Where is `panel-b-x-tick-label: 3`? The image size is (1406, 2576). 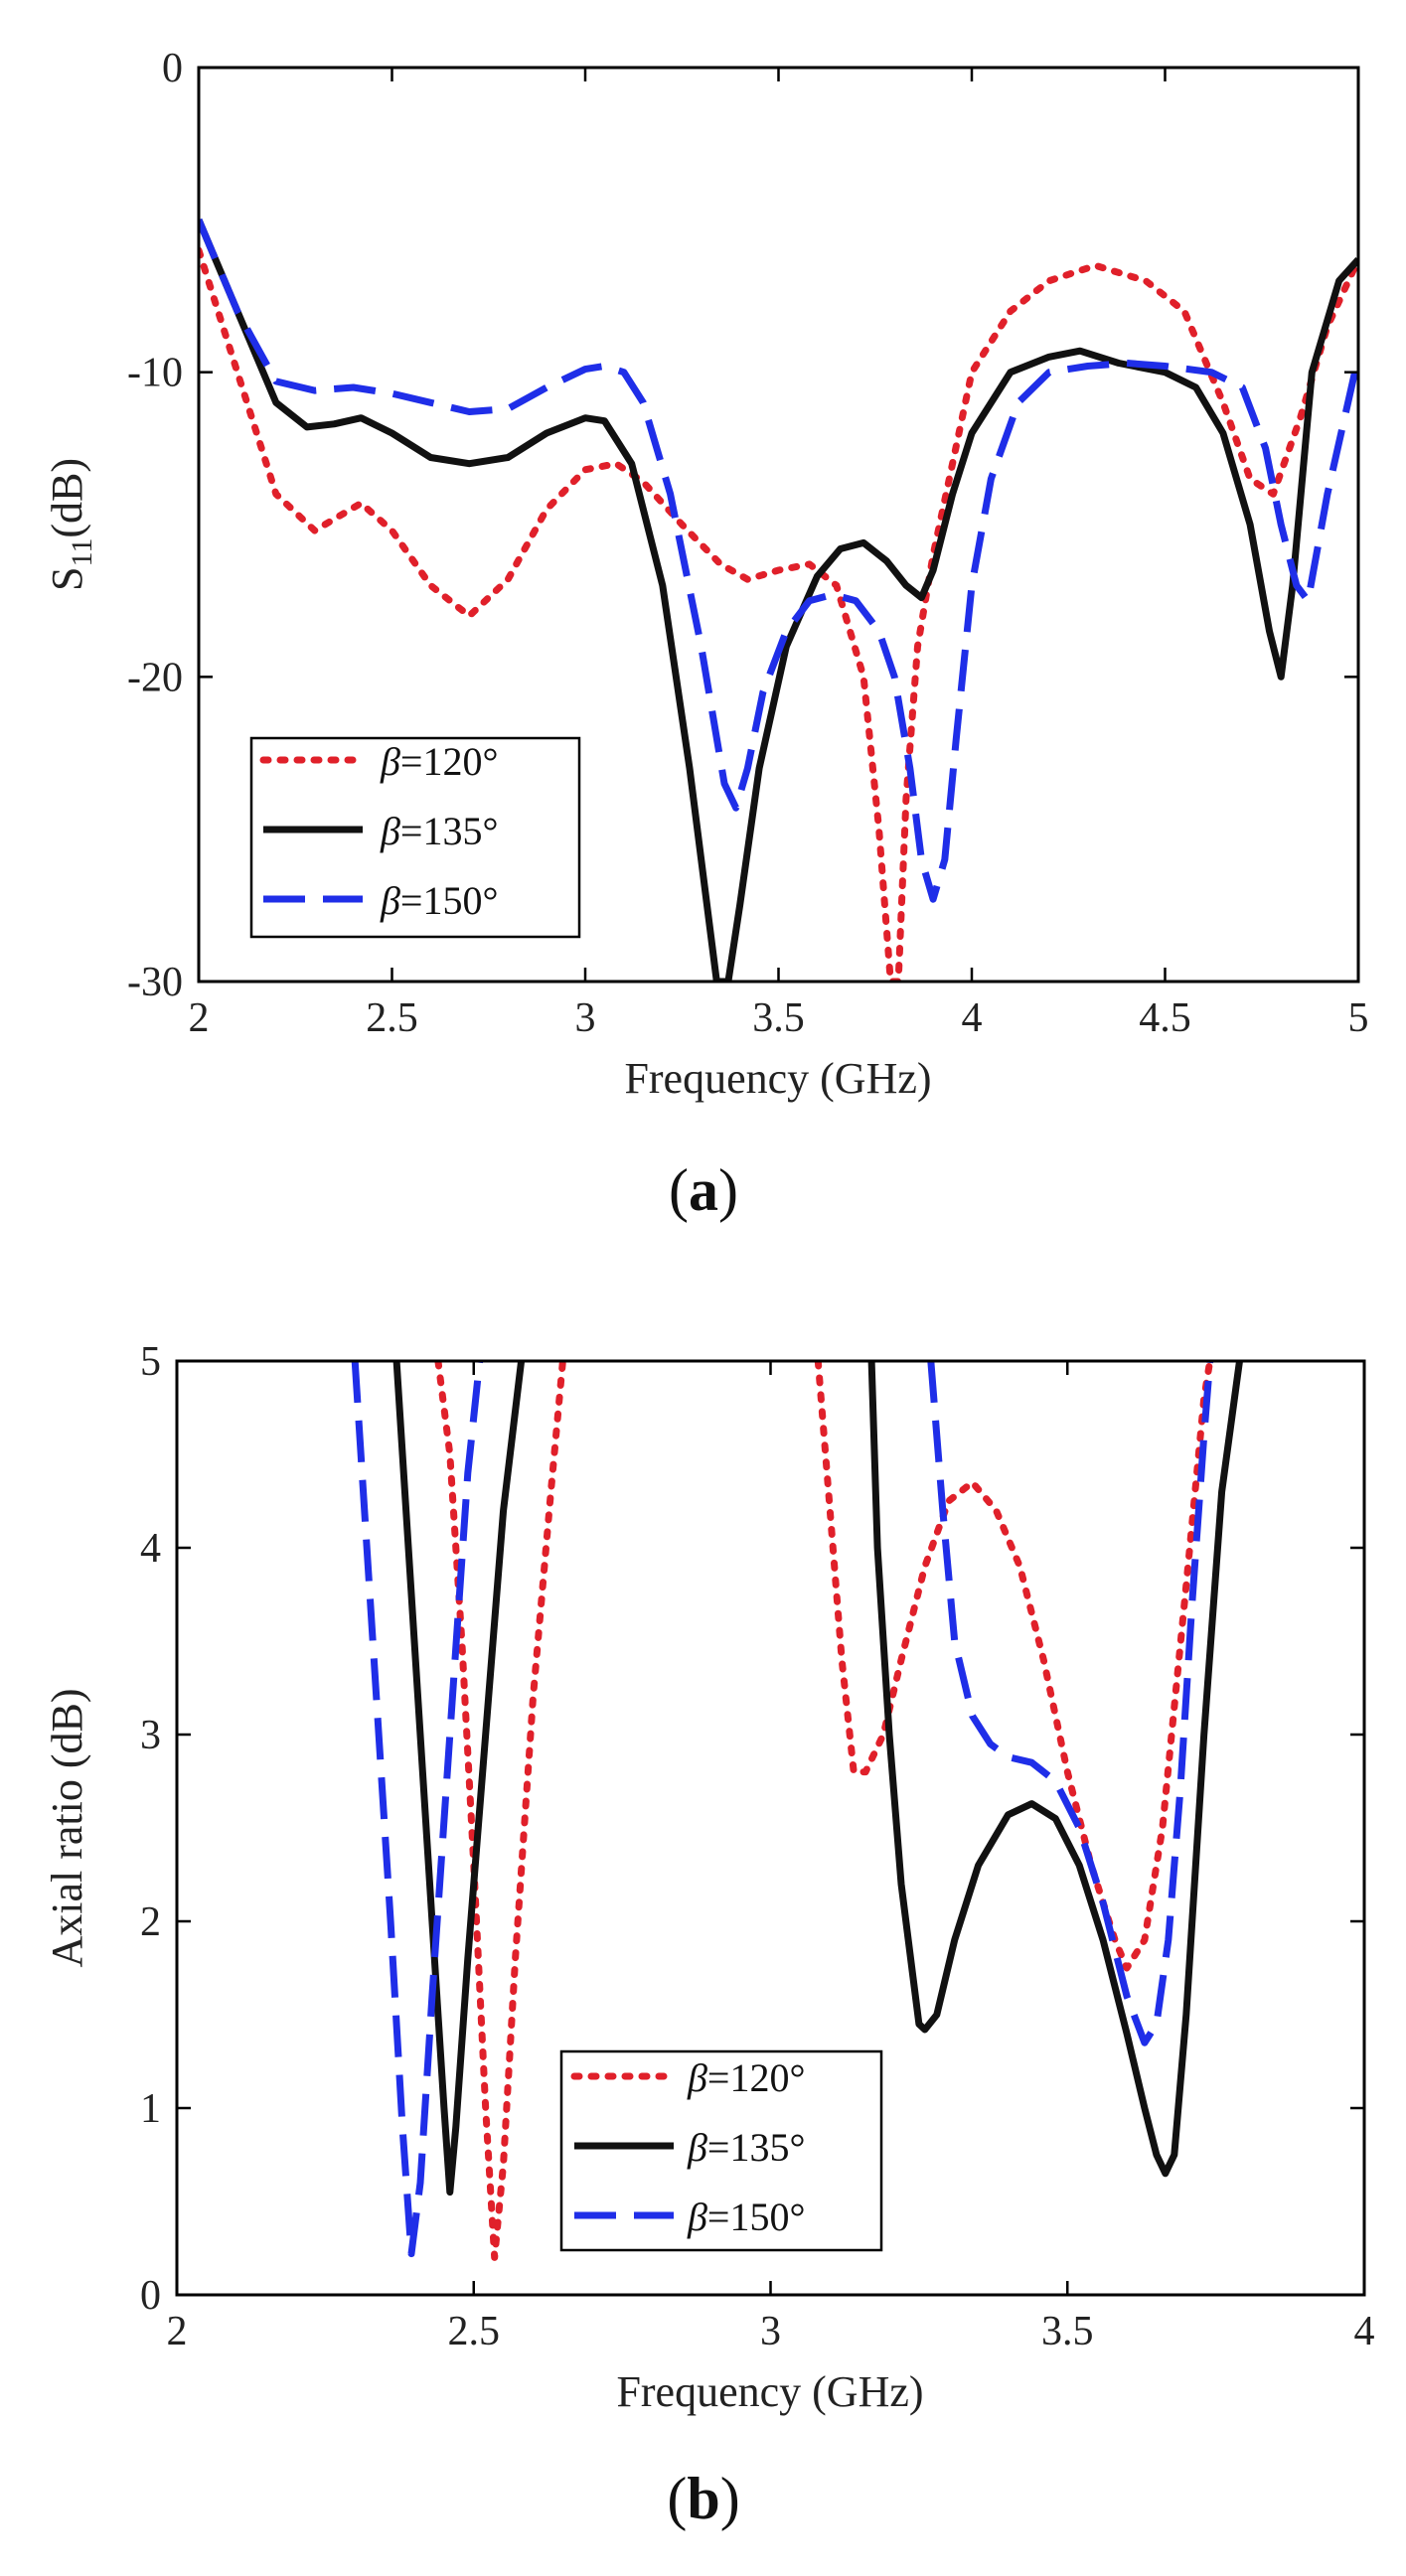
panel-b-x-tick-label: 3 is located at coordinates (771, 2331).